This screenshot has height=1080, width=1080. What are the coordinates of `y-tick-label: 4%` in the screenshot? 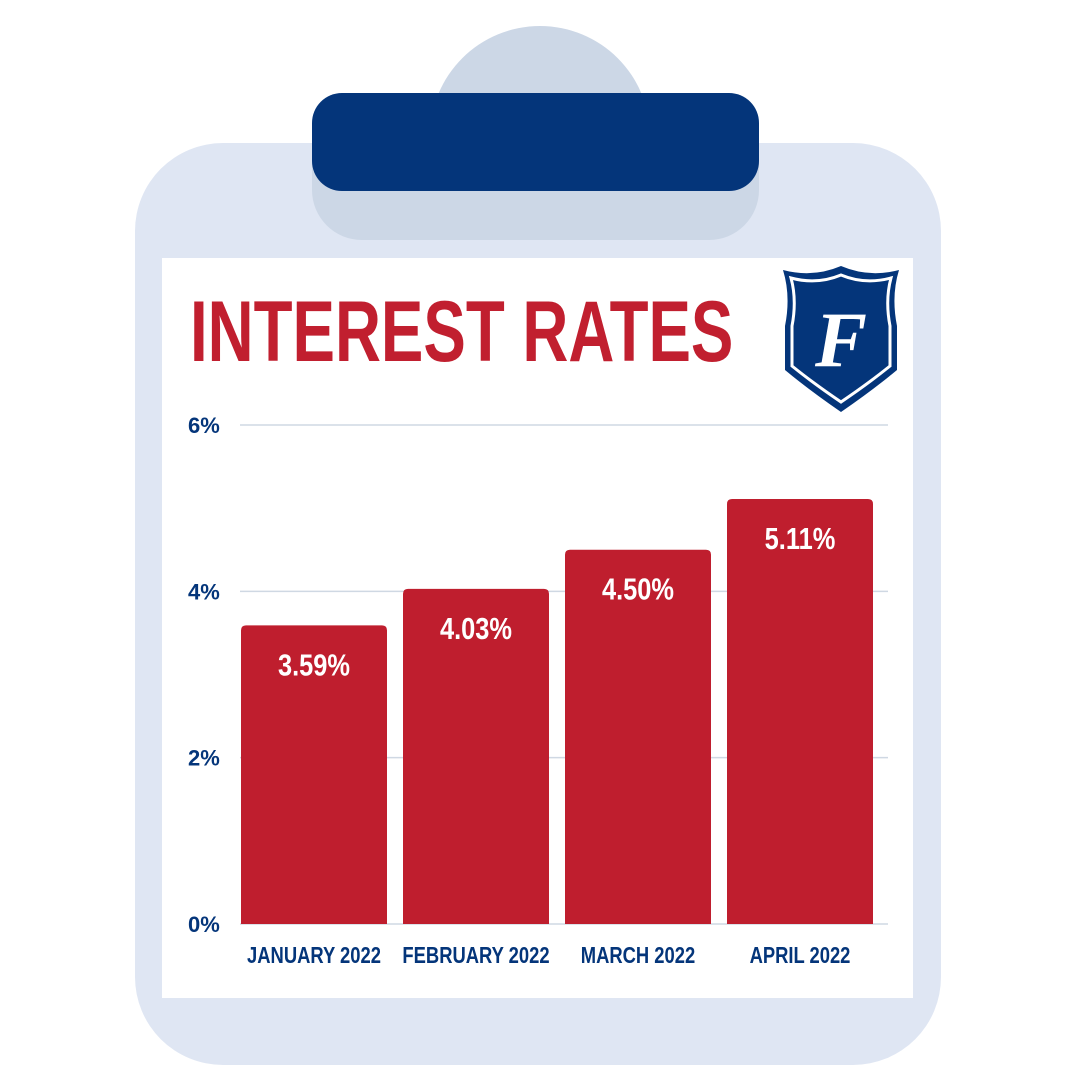 It's located at (204, 591).